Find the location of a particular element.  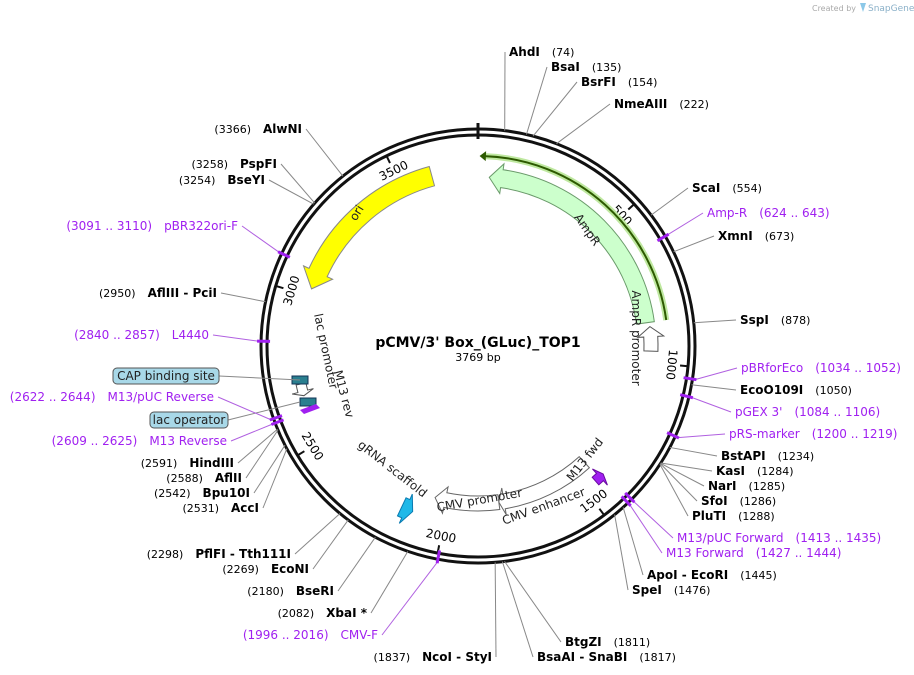

site-name: BsrFI is located at coordinates (598, 82).